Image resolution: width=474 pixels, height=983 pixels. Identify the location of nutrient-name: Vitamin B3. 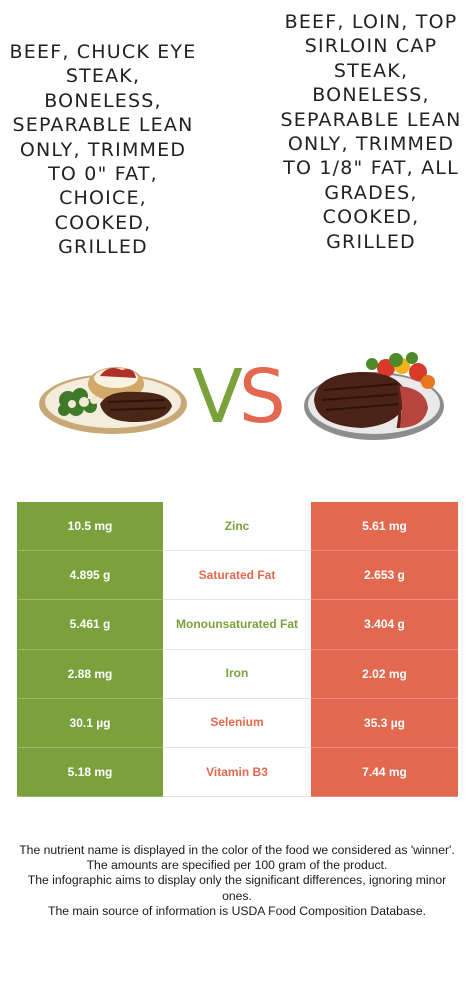
(237, 772).